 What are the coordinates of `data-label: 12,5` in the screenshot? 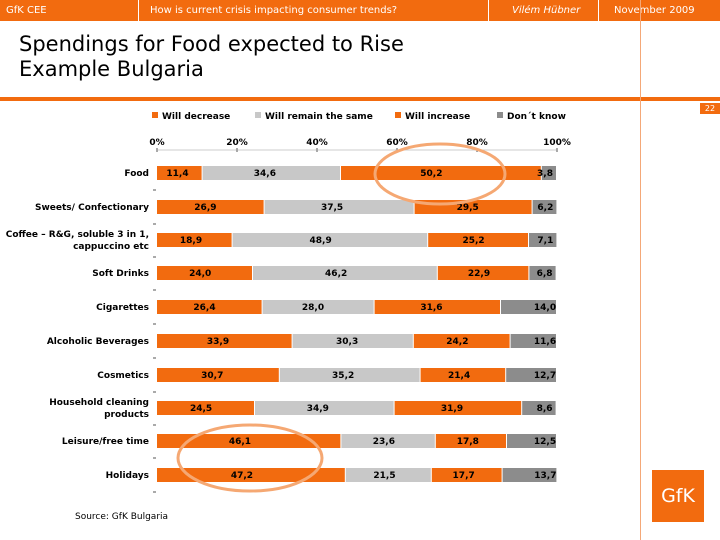 It's located at (545, 442).